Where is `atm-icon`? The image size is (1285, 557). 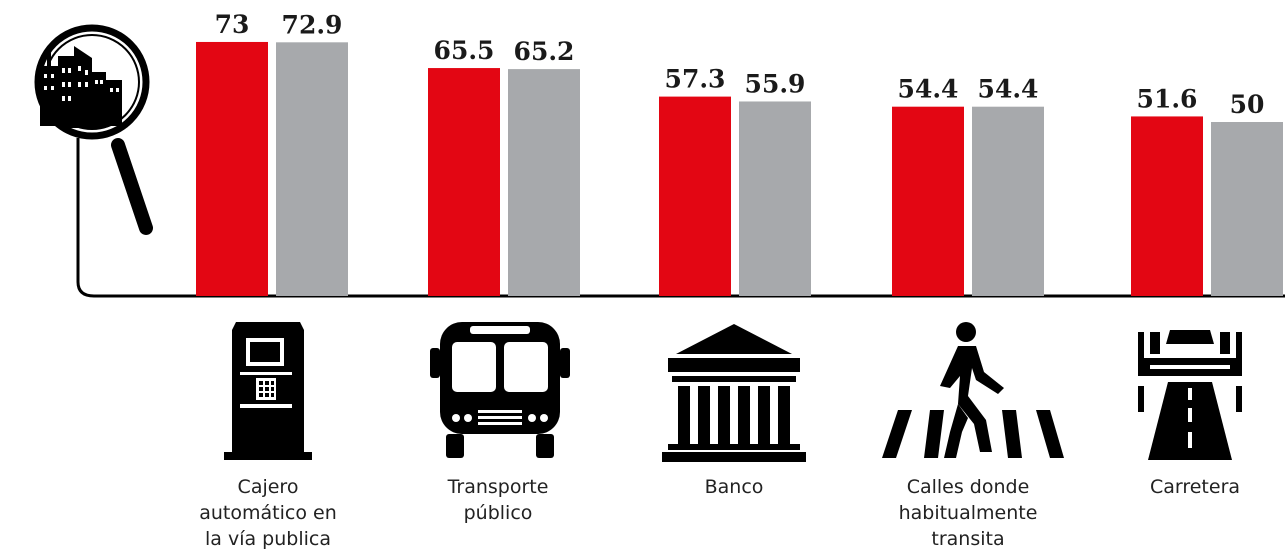 atm-icon is located at coordinates (268, 391).